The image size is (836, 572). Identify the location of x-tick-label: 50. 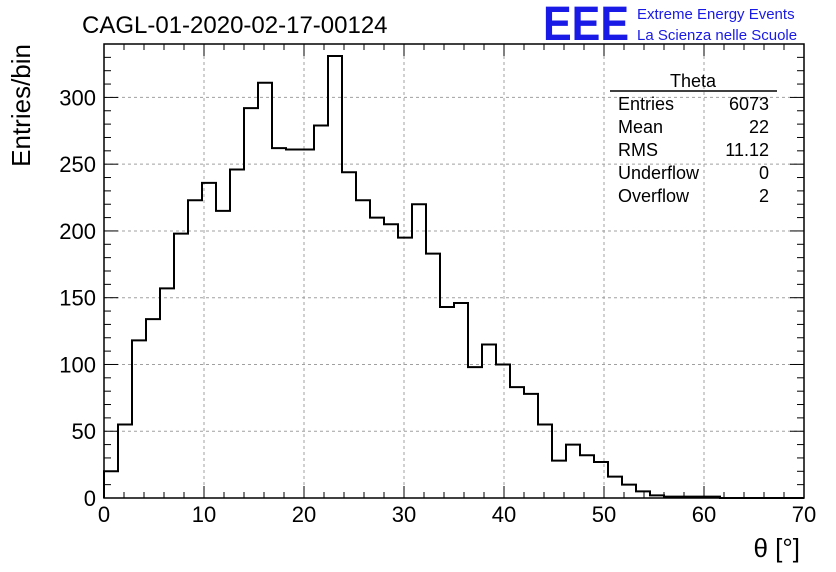
(604, 514).